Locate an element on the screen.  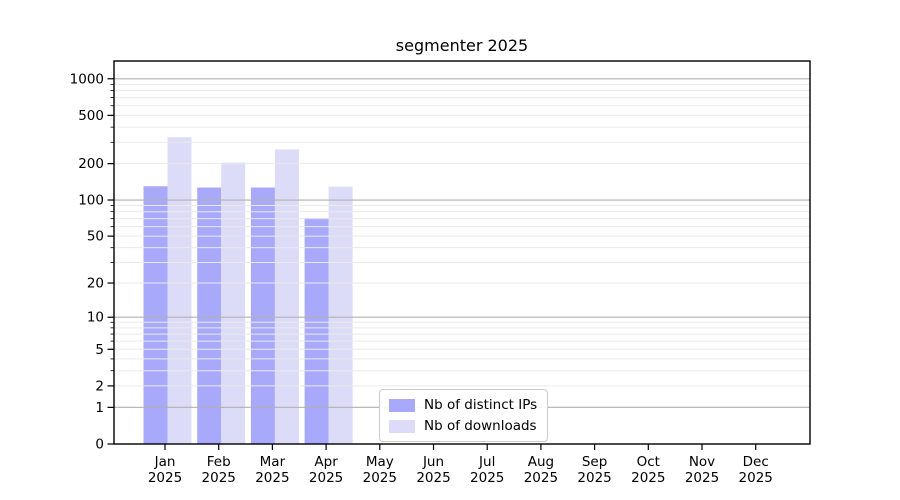
x-tick-label: Aug 2025 is located at coordinates (541, 470).